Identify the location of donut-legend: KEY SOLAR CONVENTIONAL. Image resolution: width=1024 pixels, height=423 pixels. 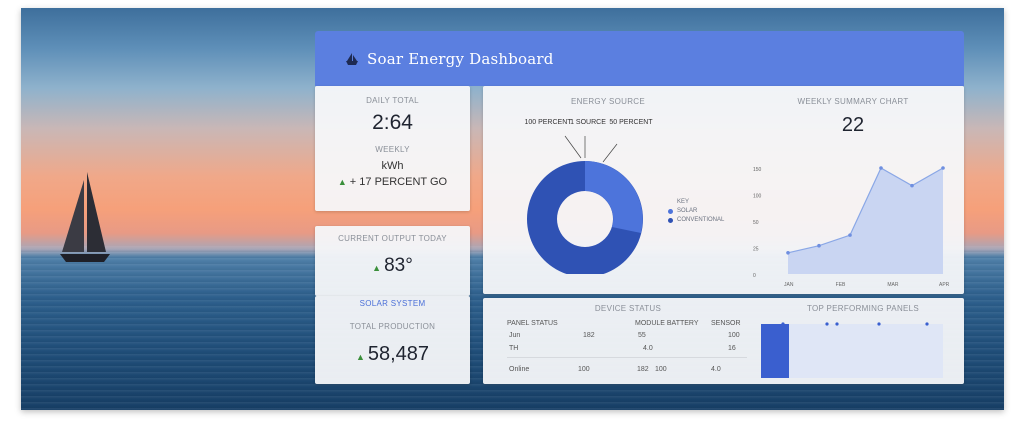
(696, 212).